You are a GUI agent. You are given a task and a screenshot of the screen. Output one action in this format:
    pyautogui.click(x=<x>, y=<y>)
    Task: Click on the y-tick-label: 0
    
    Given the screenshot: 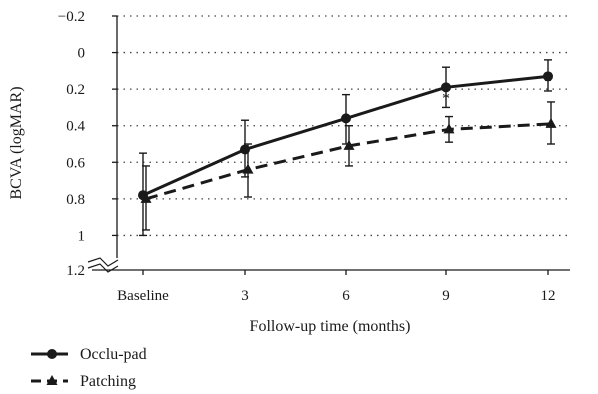 What is the action you would take?
    pyautogui.click(x=82, y=54)
    